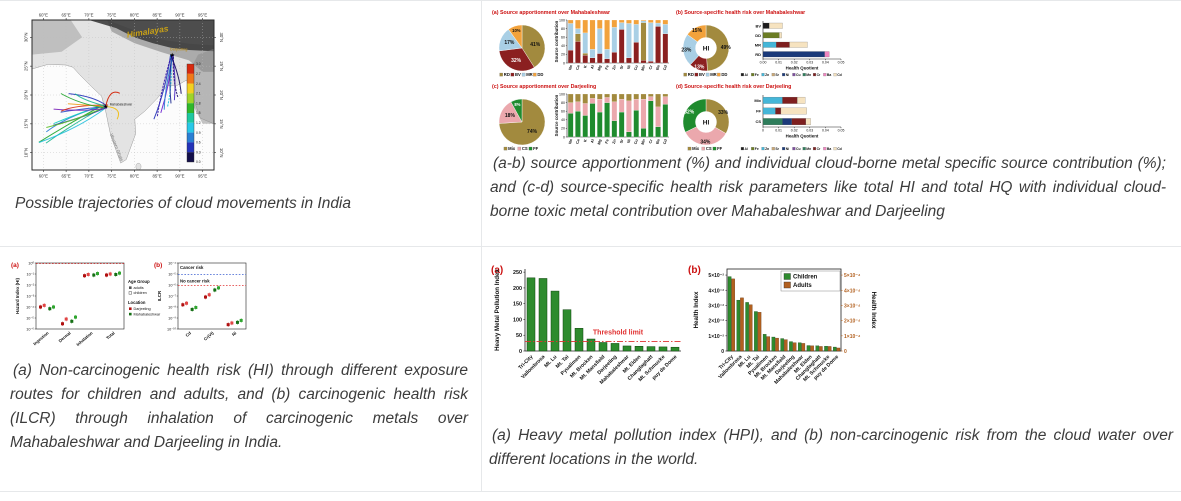 The image size is (1181, 501). Describe the element at coordinates (30, 318) in the screenshot. I see `svg-text: 10⁻⁵` at that location.